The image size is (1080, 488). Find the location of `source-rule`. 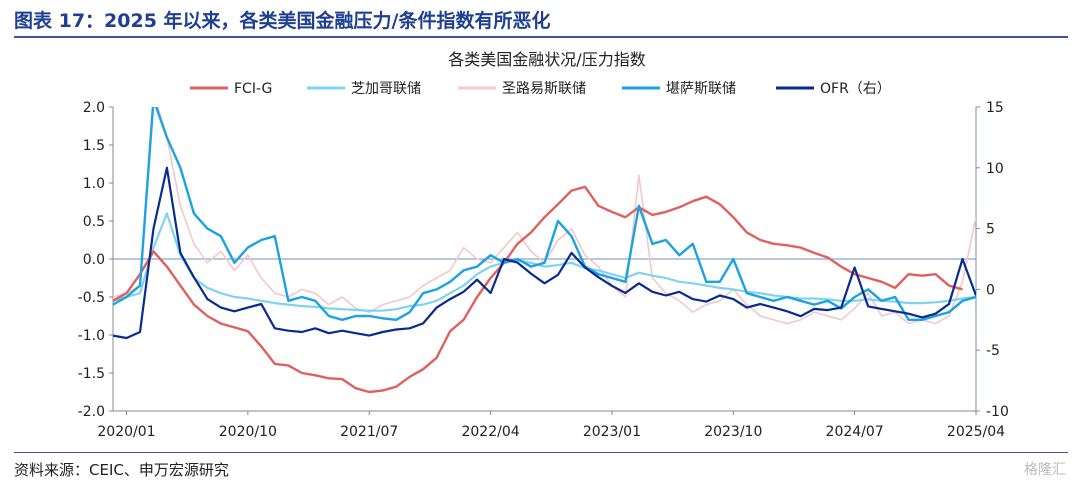

source-rule is located at coordinates (541, 452).